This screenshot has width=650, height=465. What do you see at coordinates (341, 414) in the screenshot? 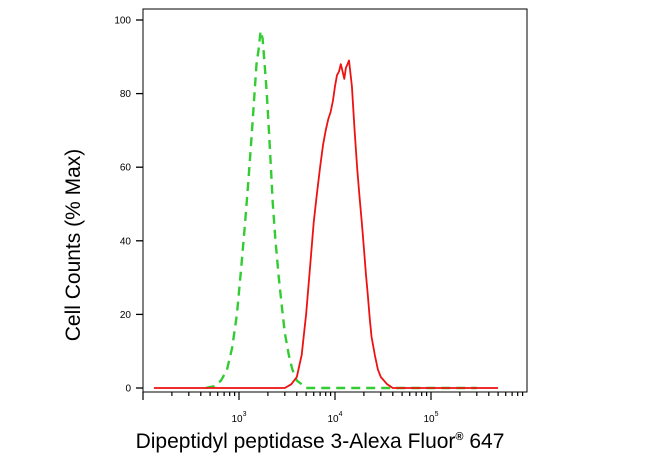
I see `x-tick-exponent: 4` at bounding box center [341, 414].